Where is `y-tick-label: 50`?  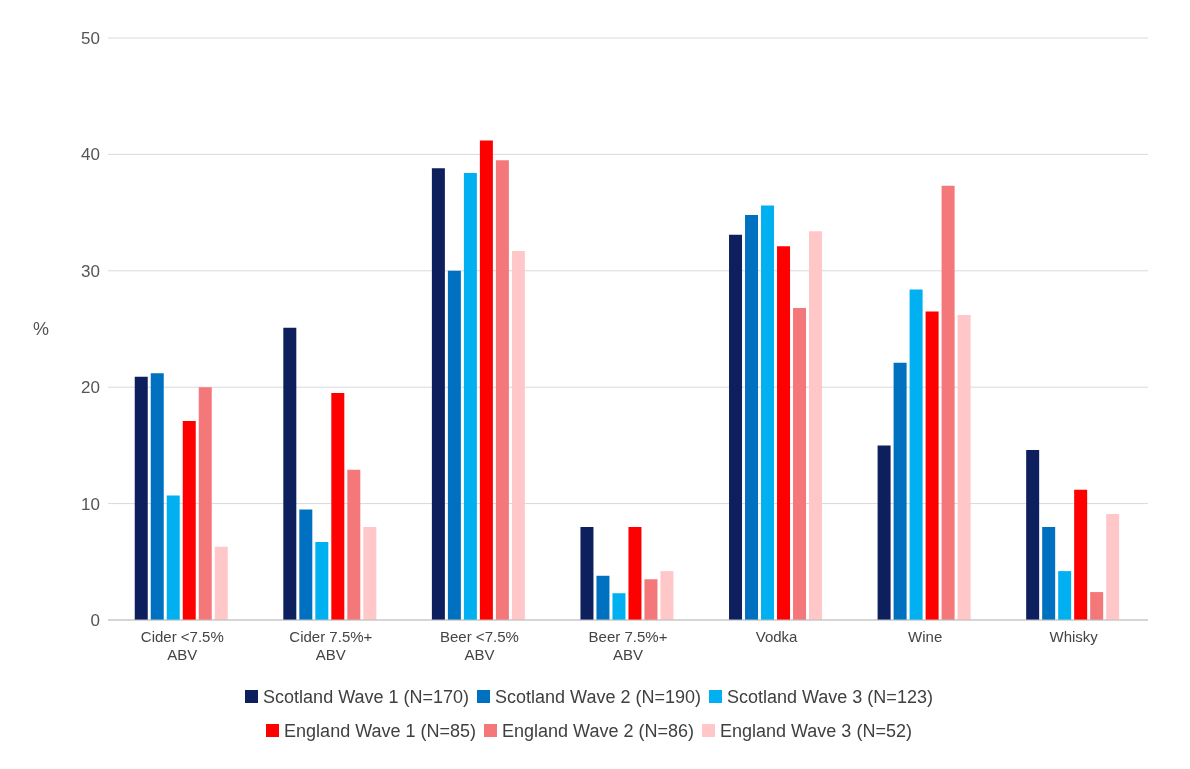
y-tick-label: 50 is located at coordinates (90, 39).